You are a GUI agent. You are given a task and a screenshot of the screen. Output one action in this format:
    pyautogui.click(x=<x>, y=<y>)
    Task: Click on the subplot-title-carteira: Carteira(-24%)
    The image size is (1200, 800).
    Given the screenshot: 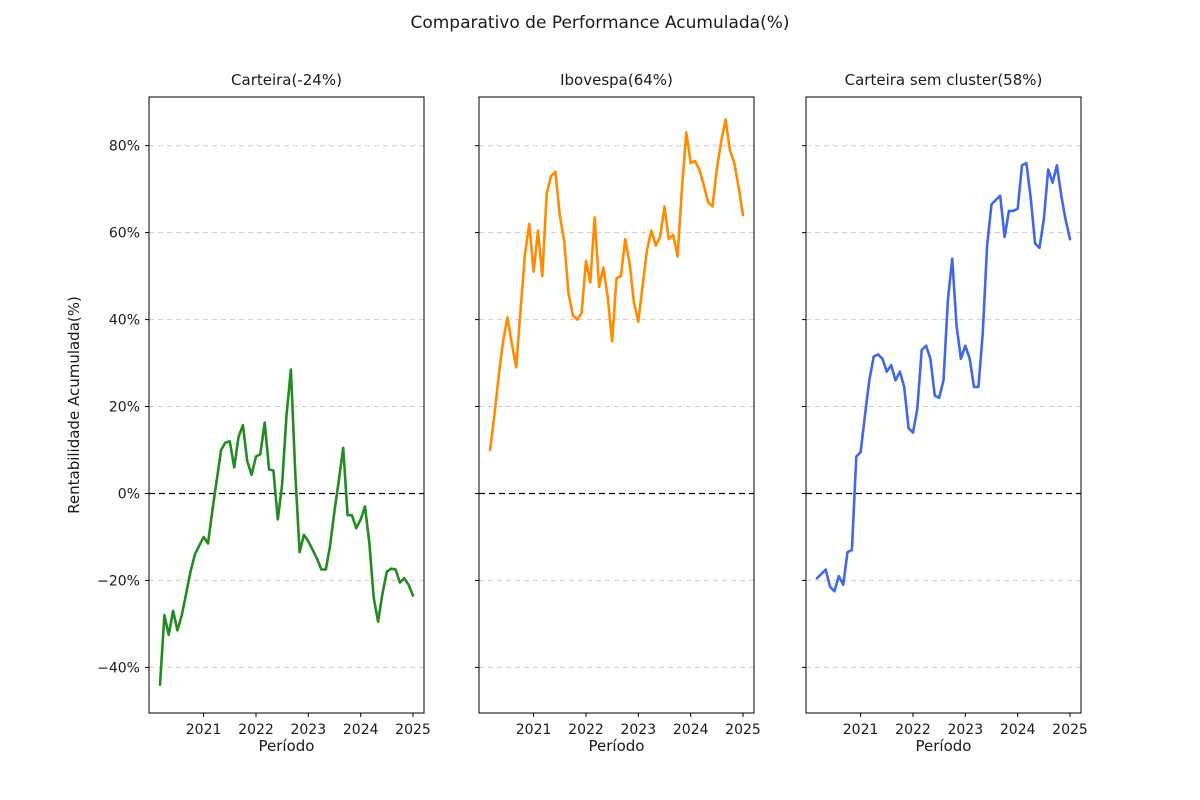 What is the action you would take?
    pyautogui.click(x=286, y=80)
    